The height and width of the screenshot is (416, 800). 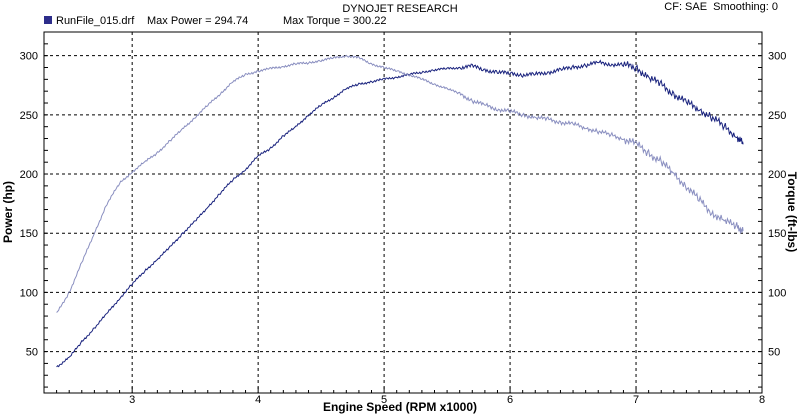 What do you see at coordinates (400, 407) in the screenshot?
I see `x-axis-label: Engine Speed (RPM x1000)` at bounding box center [400, 407].